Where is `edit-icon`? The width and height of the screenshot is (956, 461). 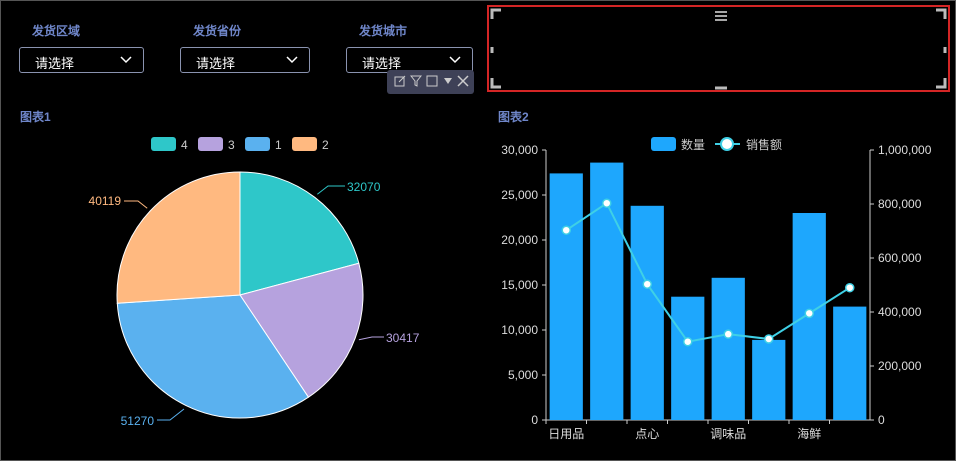 edit-icon is located at coordinates (400, 81).